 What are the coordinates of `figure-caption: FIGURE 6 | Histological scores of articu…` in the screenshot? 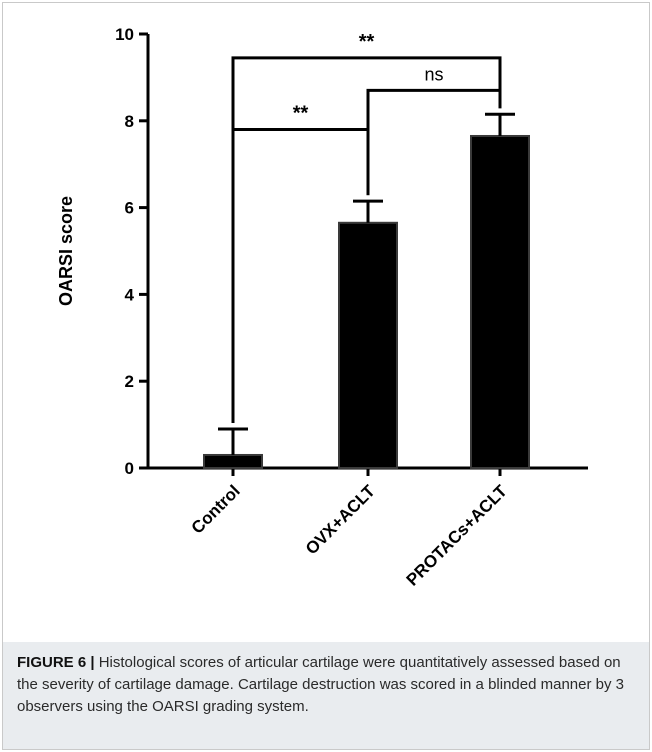 It's located at (326, 696).